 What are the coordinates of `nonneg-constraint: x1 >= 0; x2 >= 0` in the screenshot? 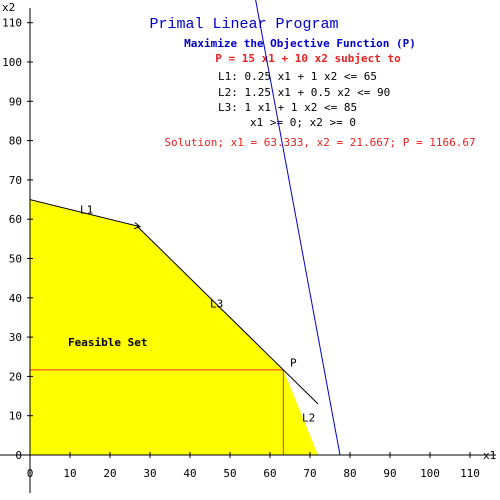 It's located at (303, 122).